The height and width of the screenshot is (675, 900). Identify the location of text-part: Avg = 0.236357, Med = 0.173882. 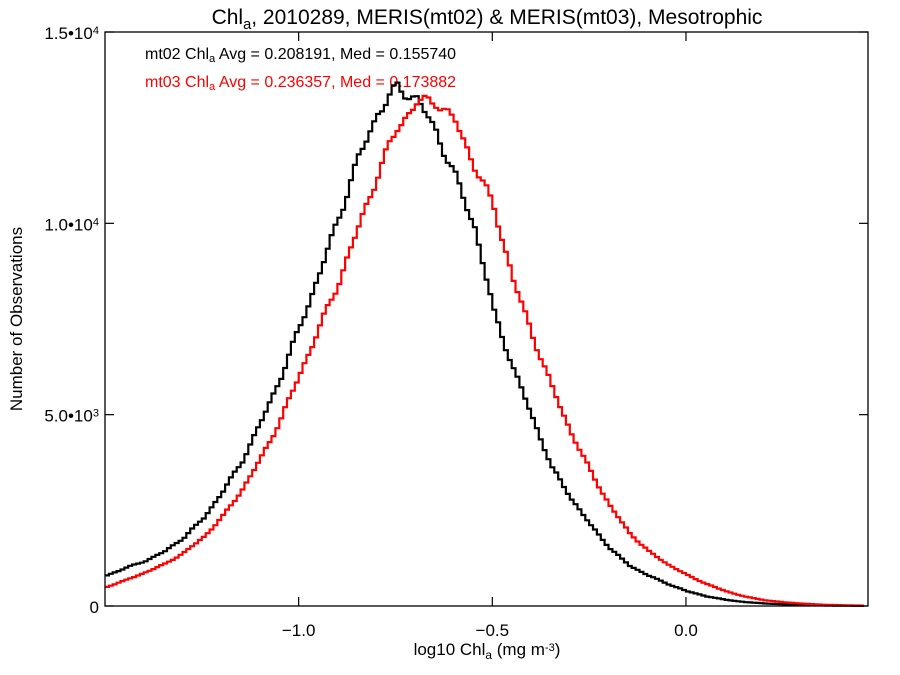
(335, 82).